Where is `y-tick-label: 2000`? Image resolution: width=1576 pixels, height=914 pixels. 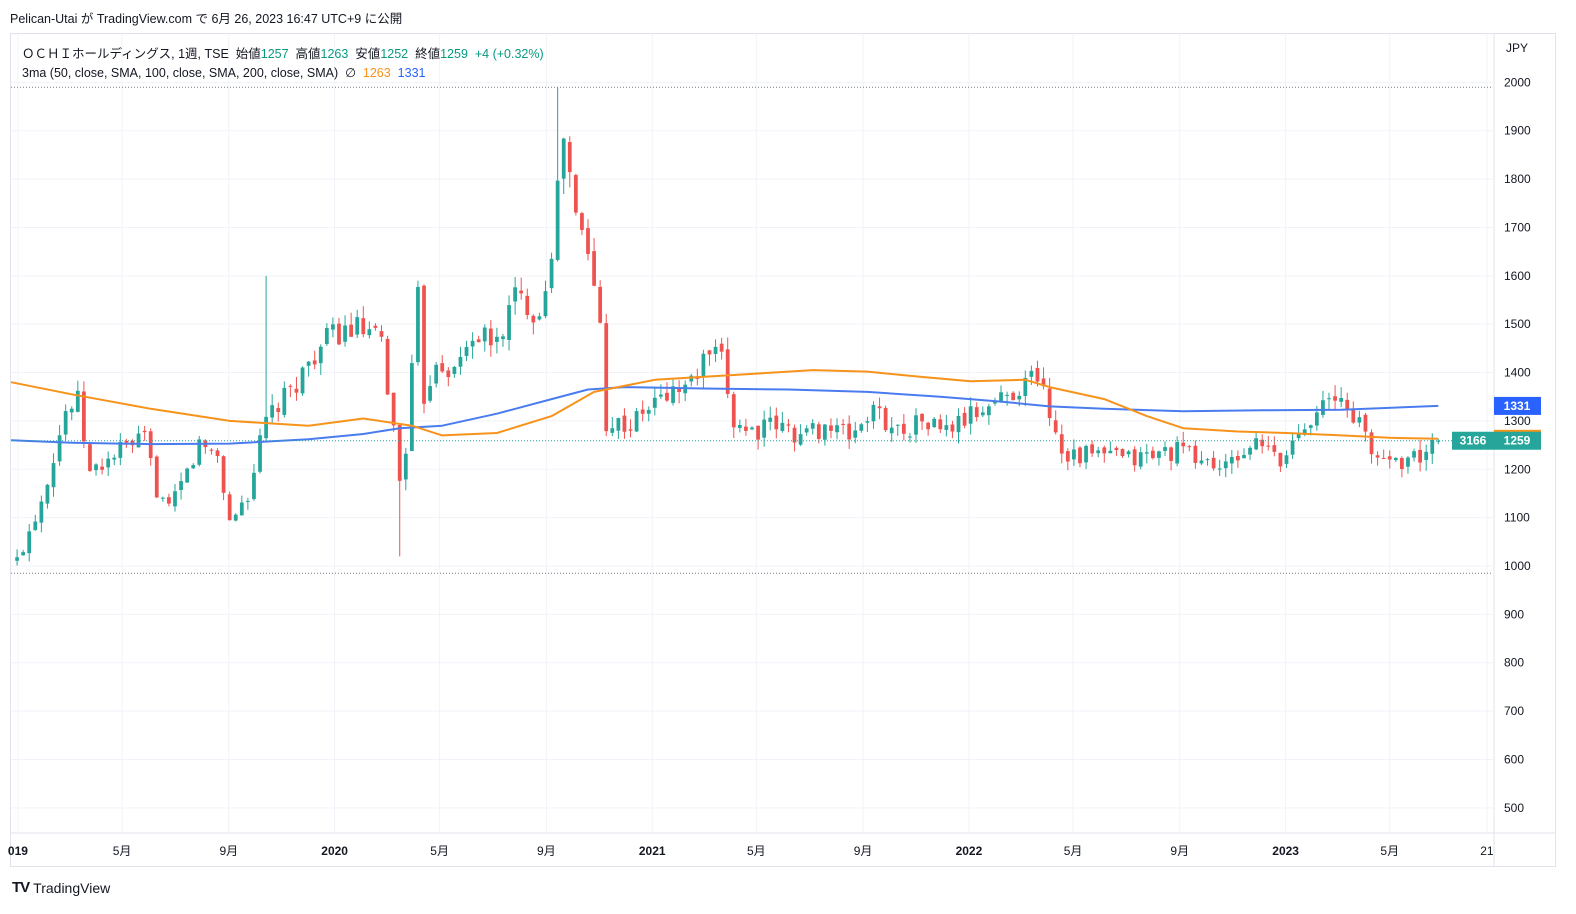 y-tick-label: 2000 is located at coordinates (1517, 82).